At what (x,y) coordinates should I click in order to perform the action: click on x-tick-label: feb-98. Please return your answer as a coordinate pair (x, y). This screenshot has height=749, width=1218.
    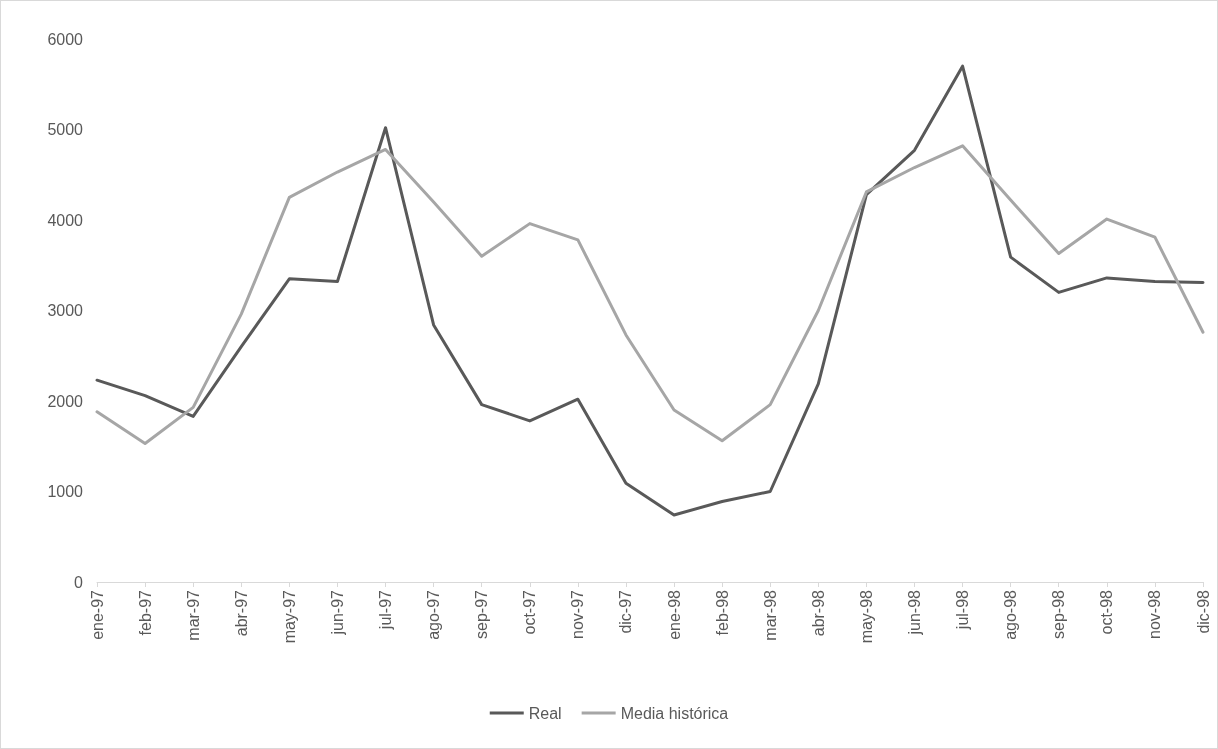
    Looking at the image, I should click on (722, 612).